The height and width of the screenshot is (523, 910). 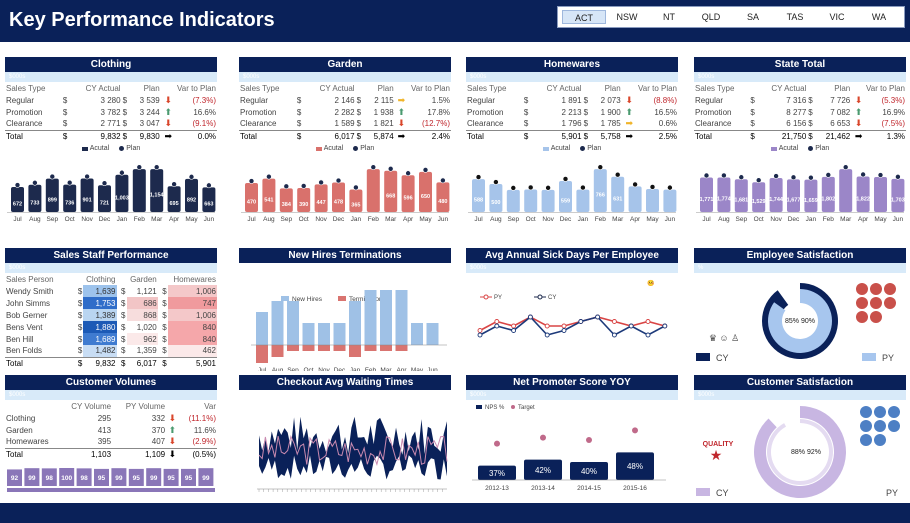 I want to click on panel-title: Clothing, so click(x=111, y=64).